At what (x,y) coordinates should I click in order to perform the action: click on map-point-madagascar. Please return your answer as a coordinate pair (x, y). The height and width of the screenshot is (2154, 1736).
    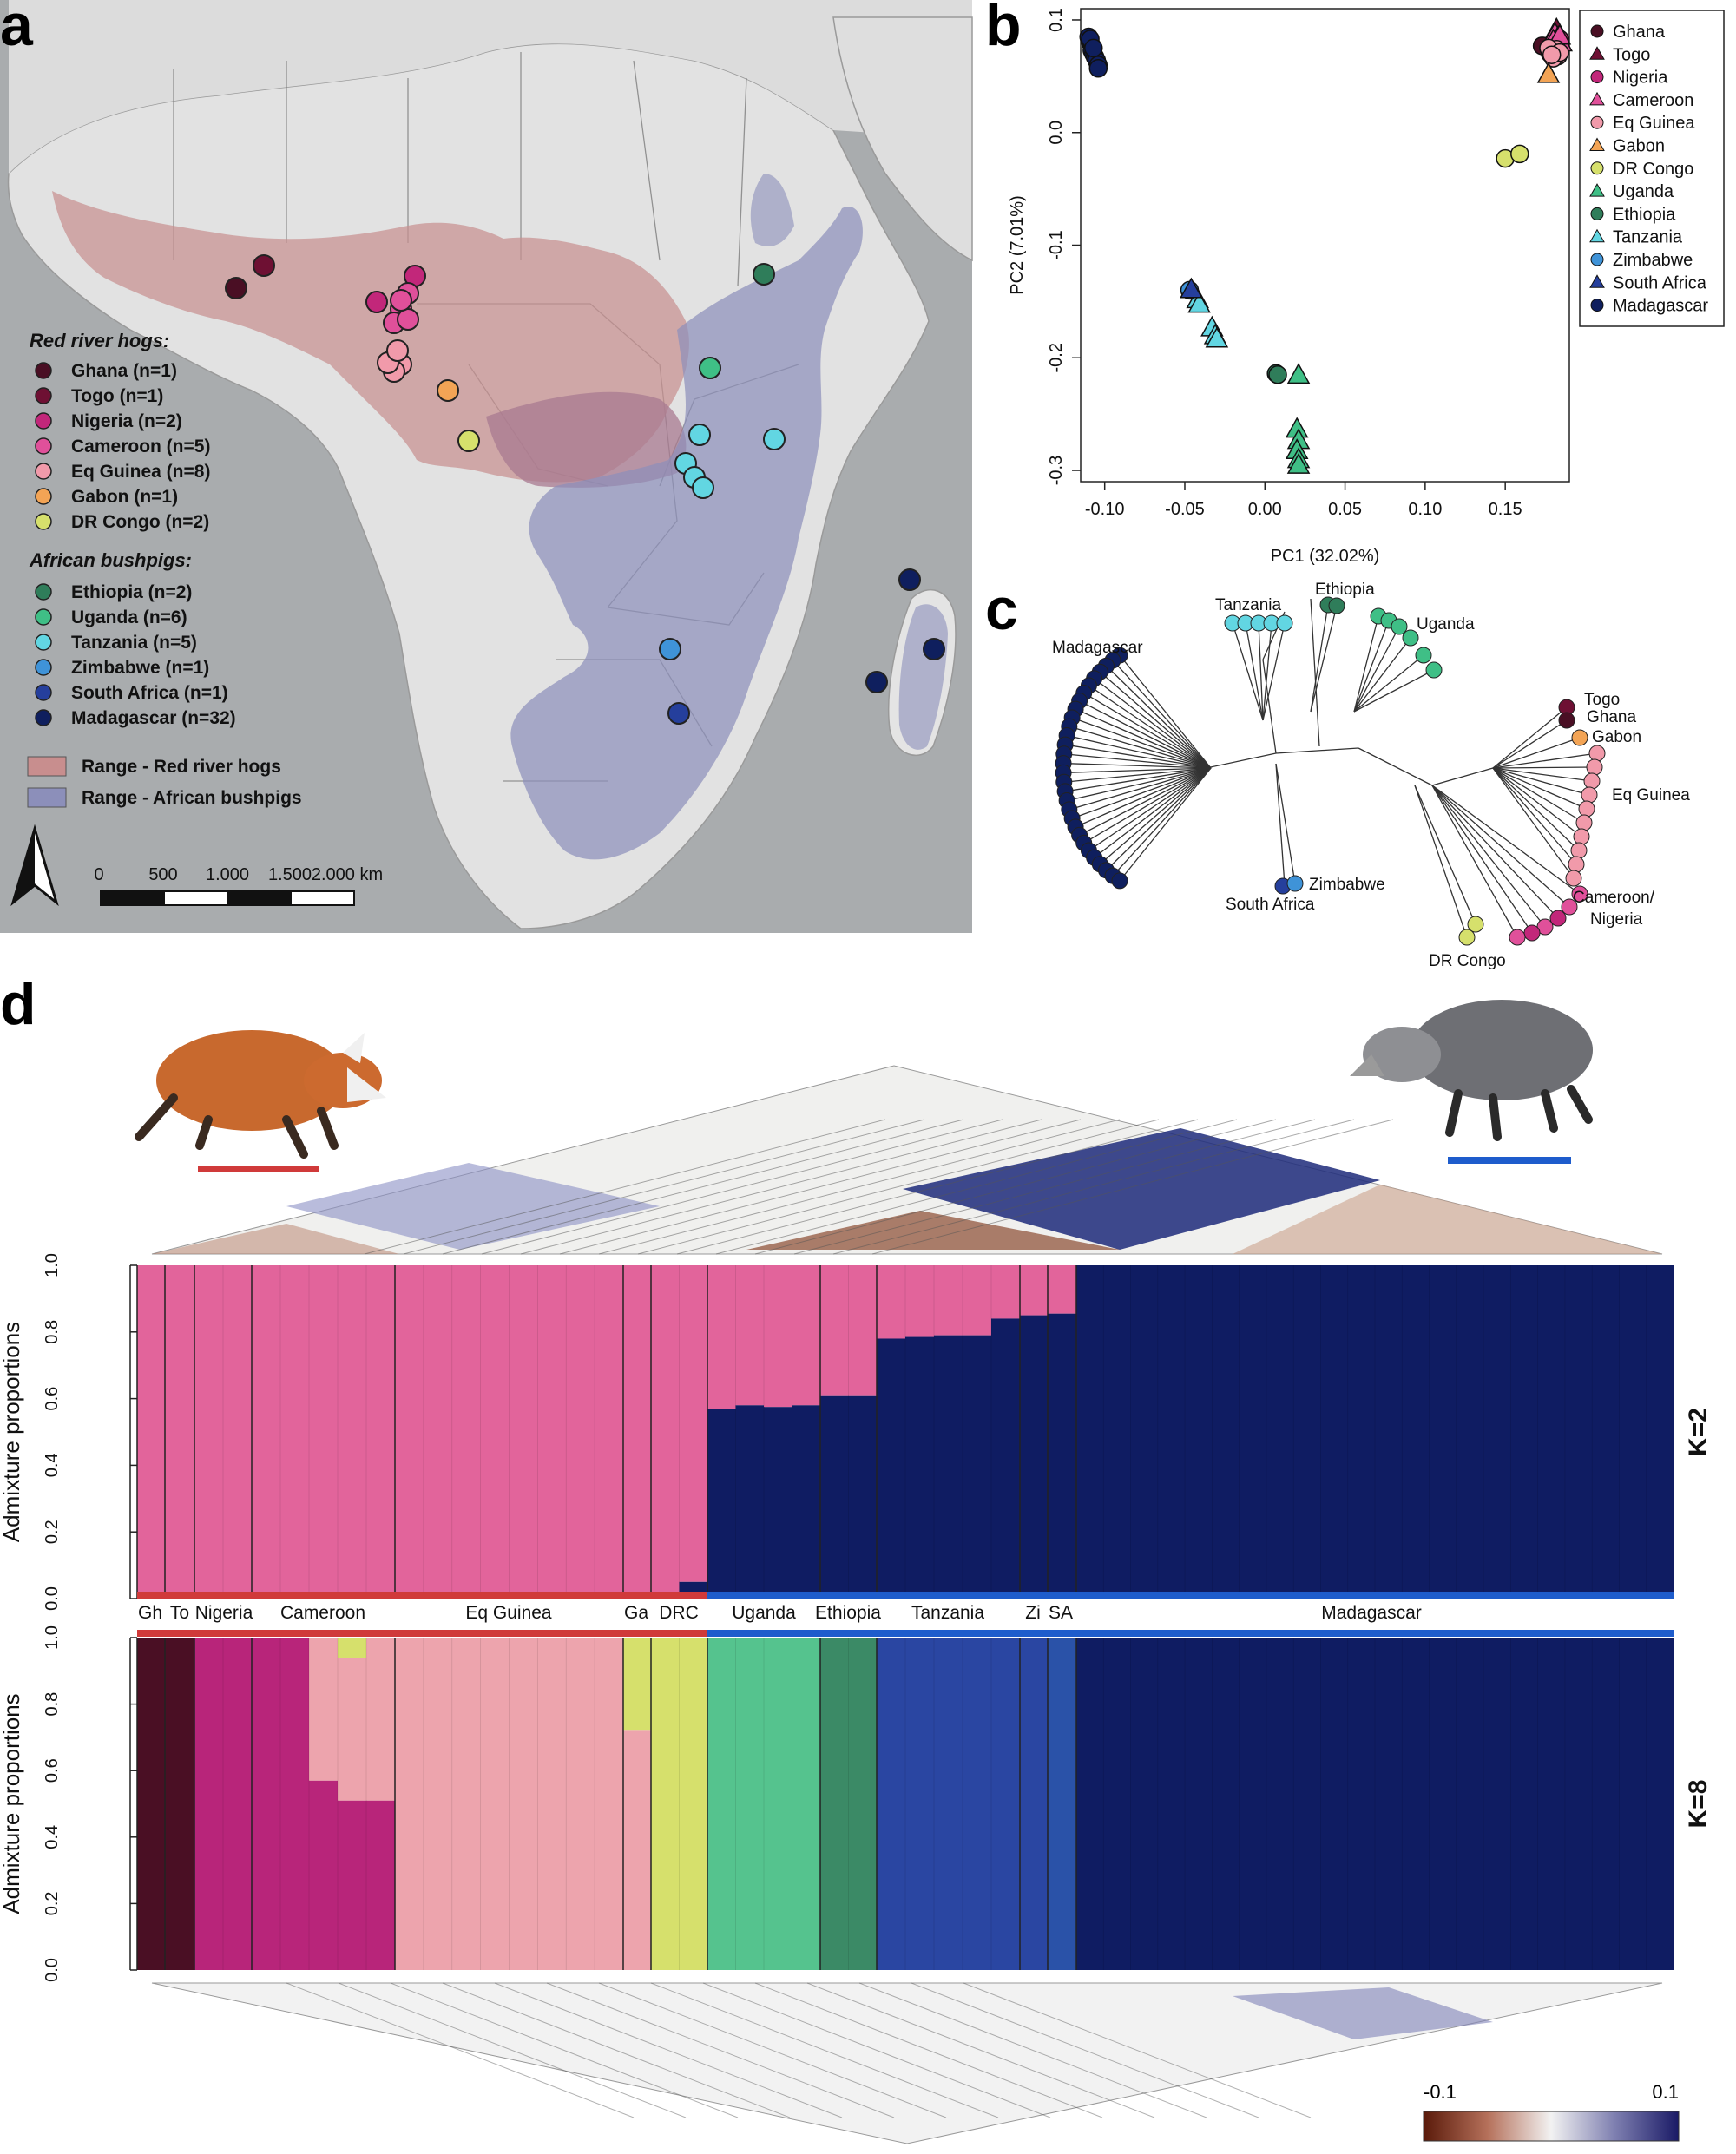
    Looking at the image, I should click on (934, 649).